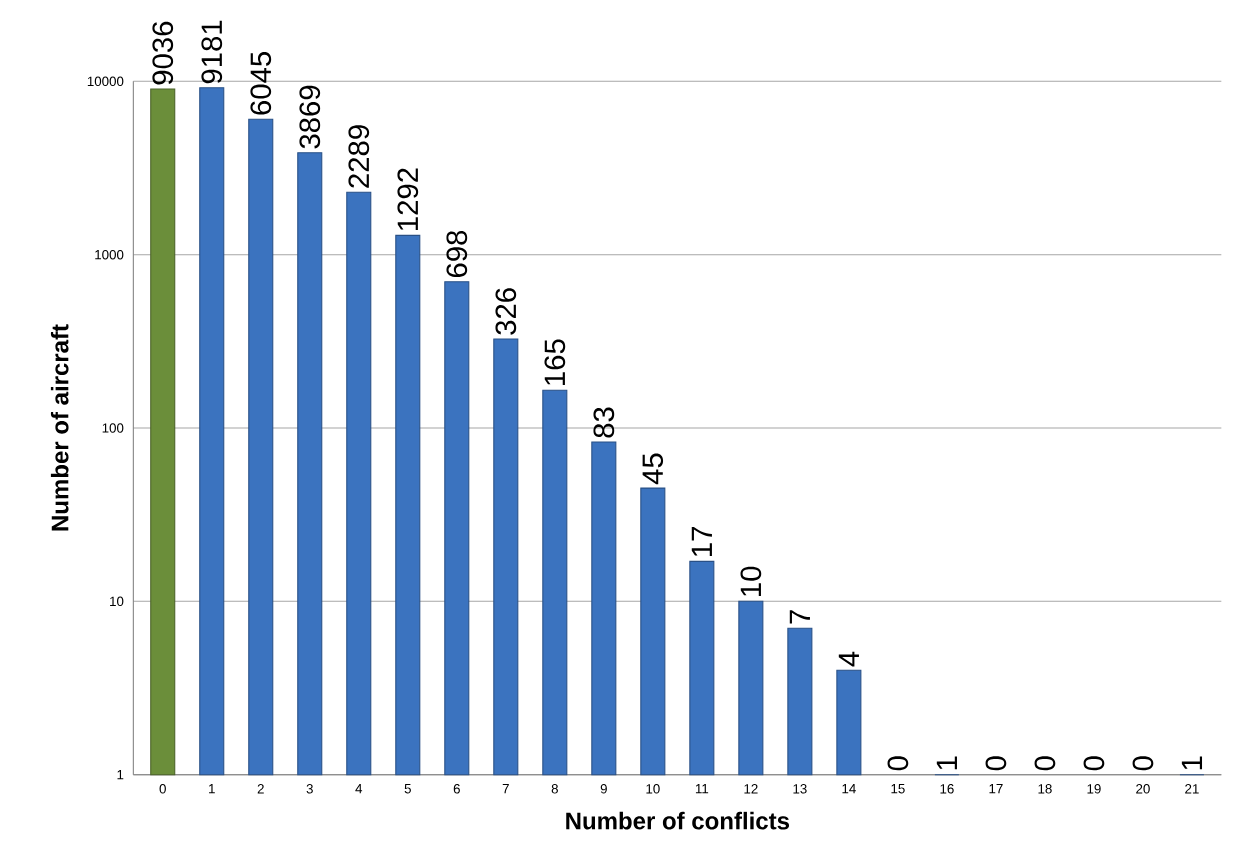  I want to click on data-label: 2289, so click(359, 156).